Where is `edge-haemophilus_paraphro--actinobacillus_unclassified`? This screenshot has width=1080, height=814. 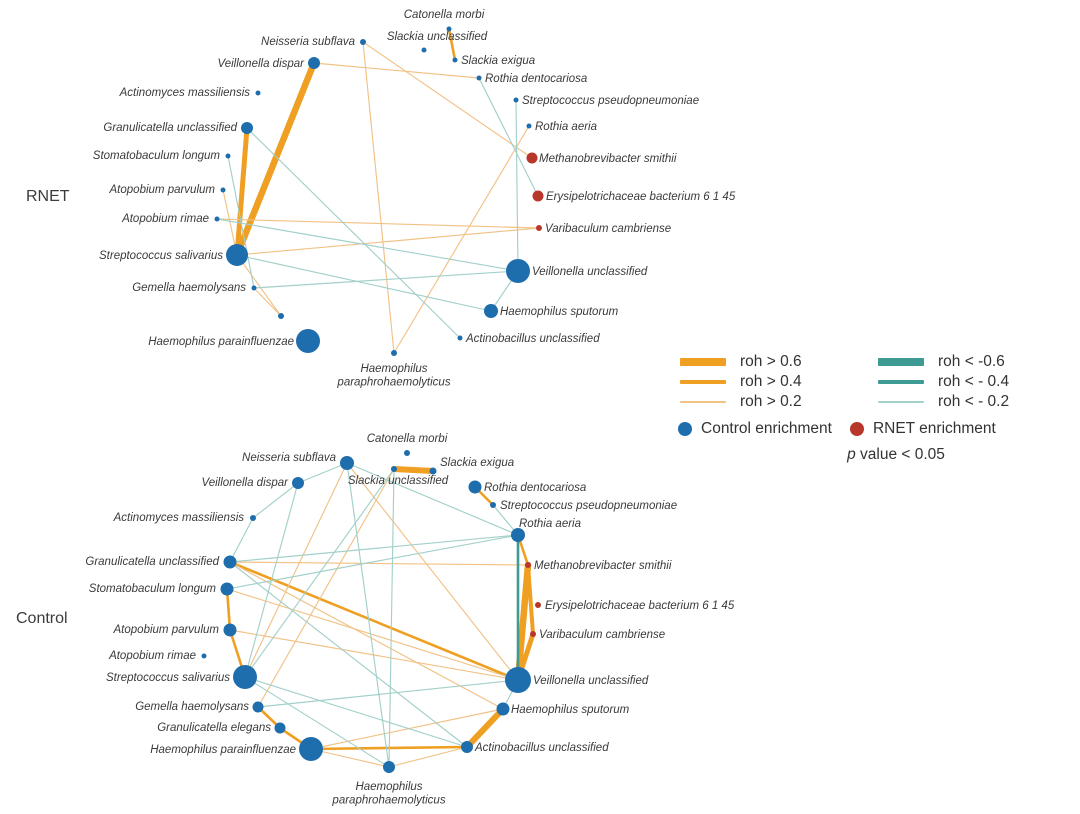
edge-haemophilus_paraphro--actinobacillus_unclassified is located at coordinates (428, 757).